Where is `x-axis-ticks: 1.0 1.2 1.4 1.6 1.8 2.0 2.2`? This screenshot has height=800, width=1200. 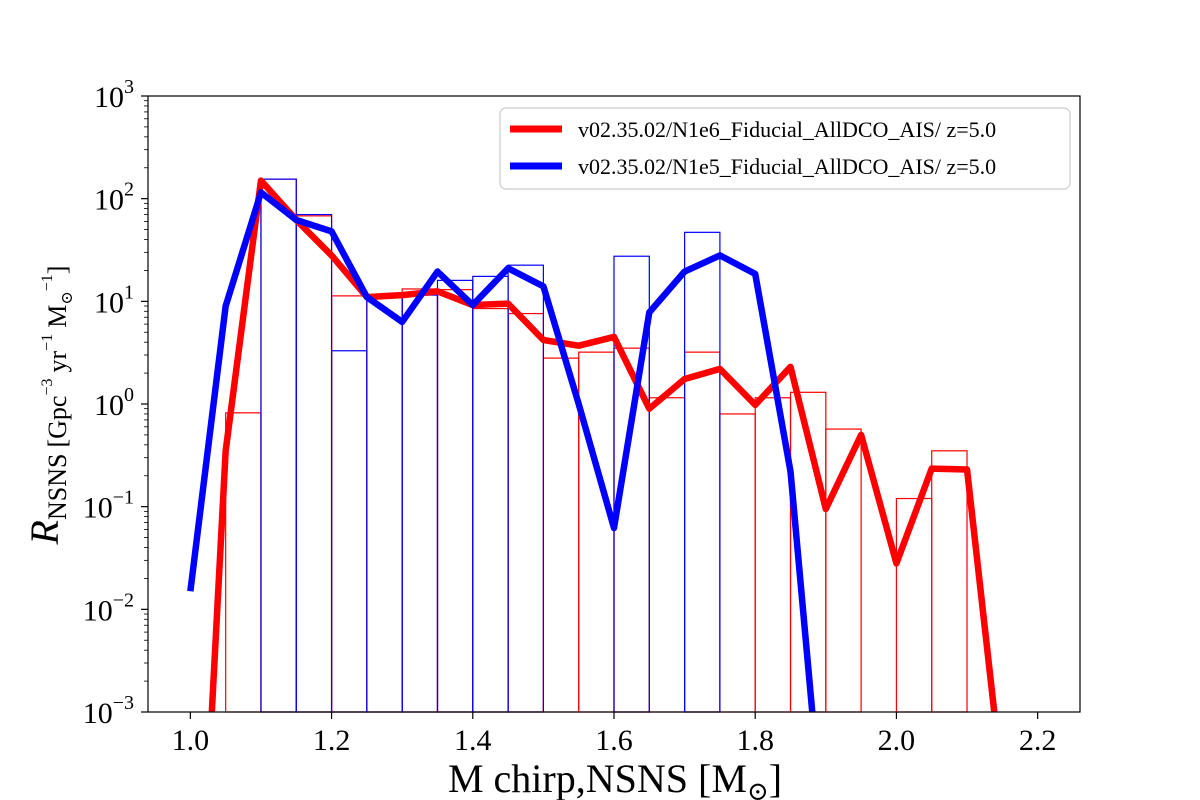
x-axis-ticks: 1.0 1.2 1.4 1.6 1.8 2.0 2.2 is located at coordinates (614, 734).